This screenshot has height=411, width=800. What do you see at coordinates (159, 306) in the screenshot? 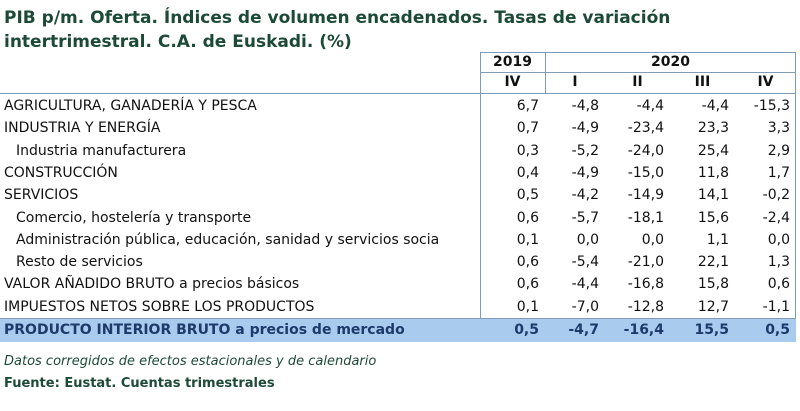
I see `row-label: IMPUESTOS NETOS SOBRE LOS PRODUCTOS` at bounding box center [159, 306].